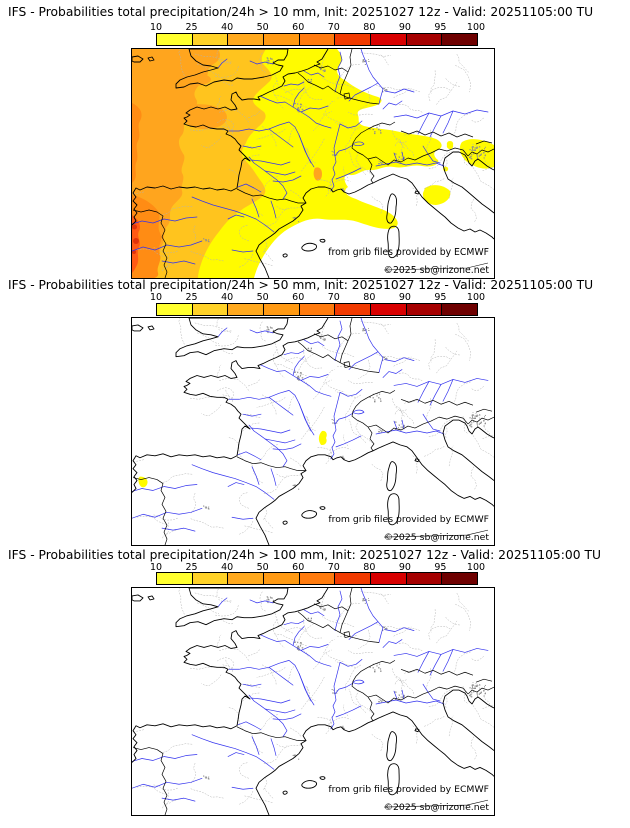 The image size is (630, 828). What do you see at coordinates (440, 297) in the screenshot?
I see `colorbar-tick-label: 95` at bounding box center [440, 297].